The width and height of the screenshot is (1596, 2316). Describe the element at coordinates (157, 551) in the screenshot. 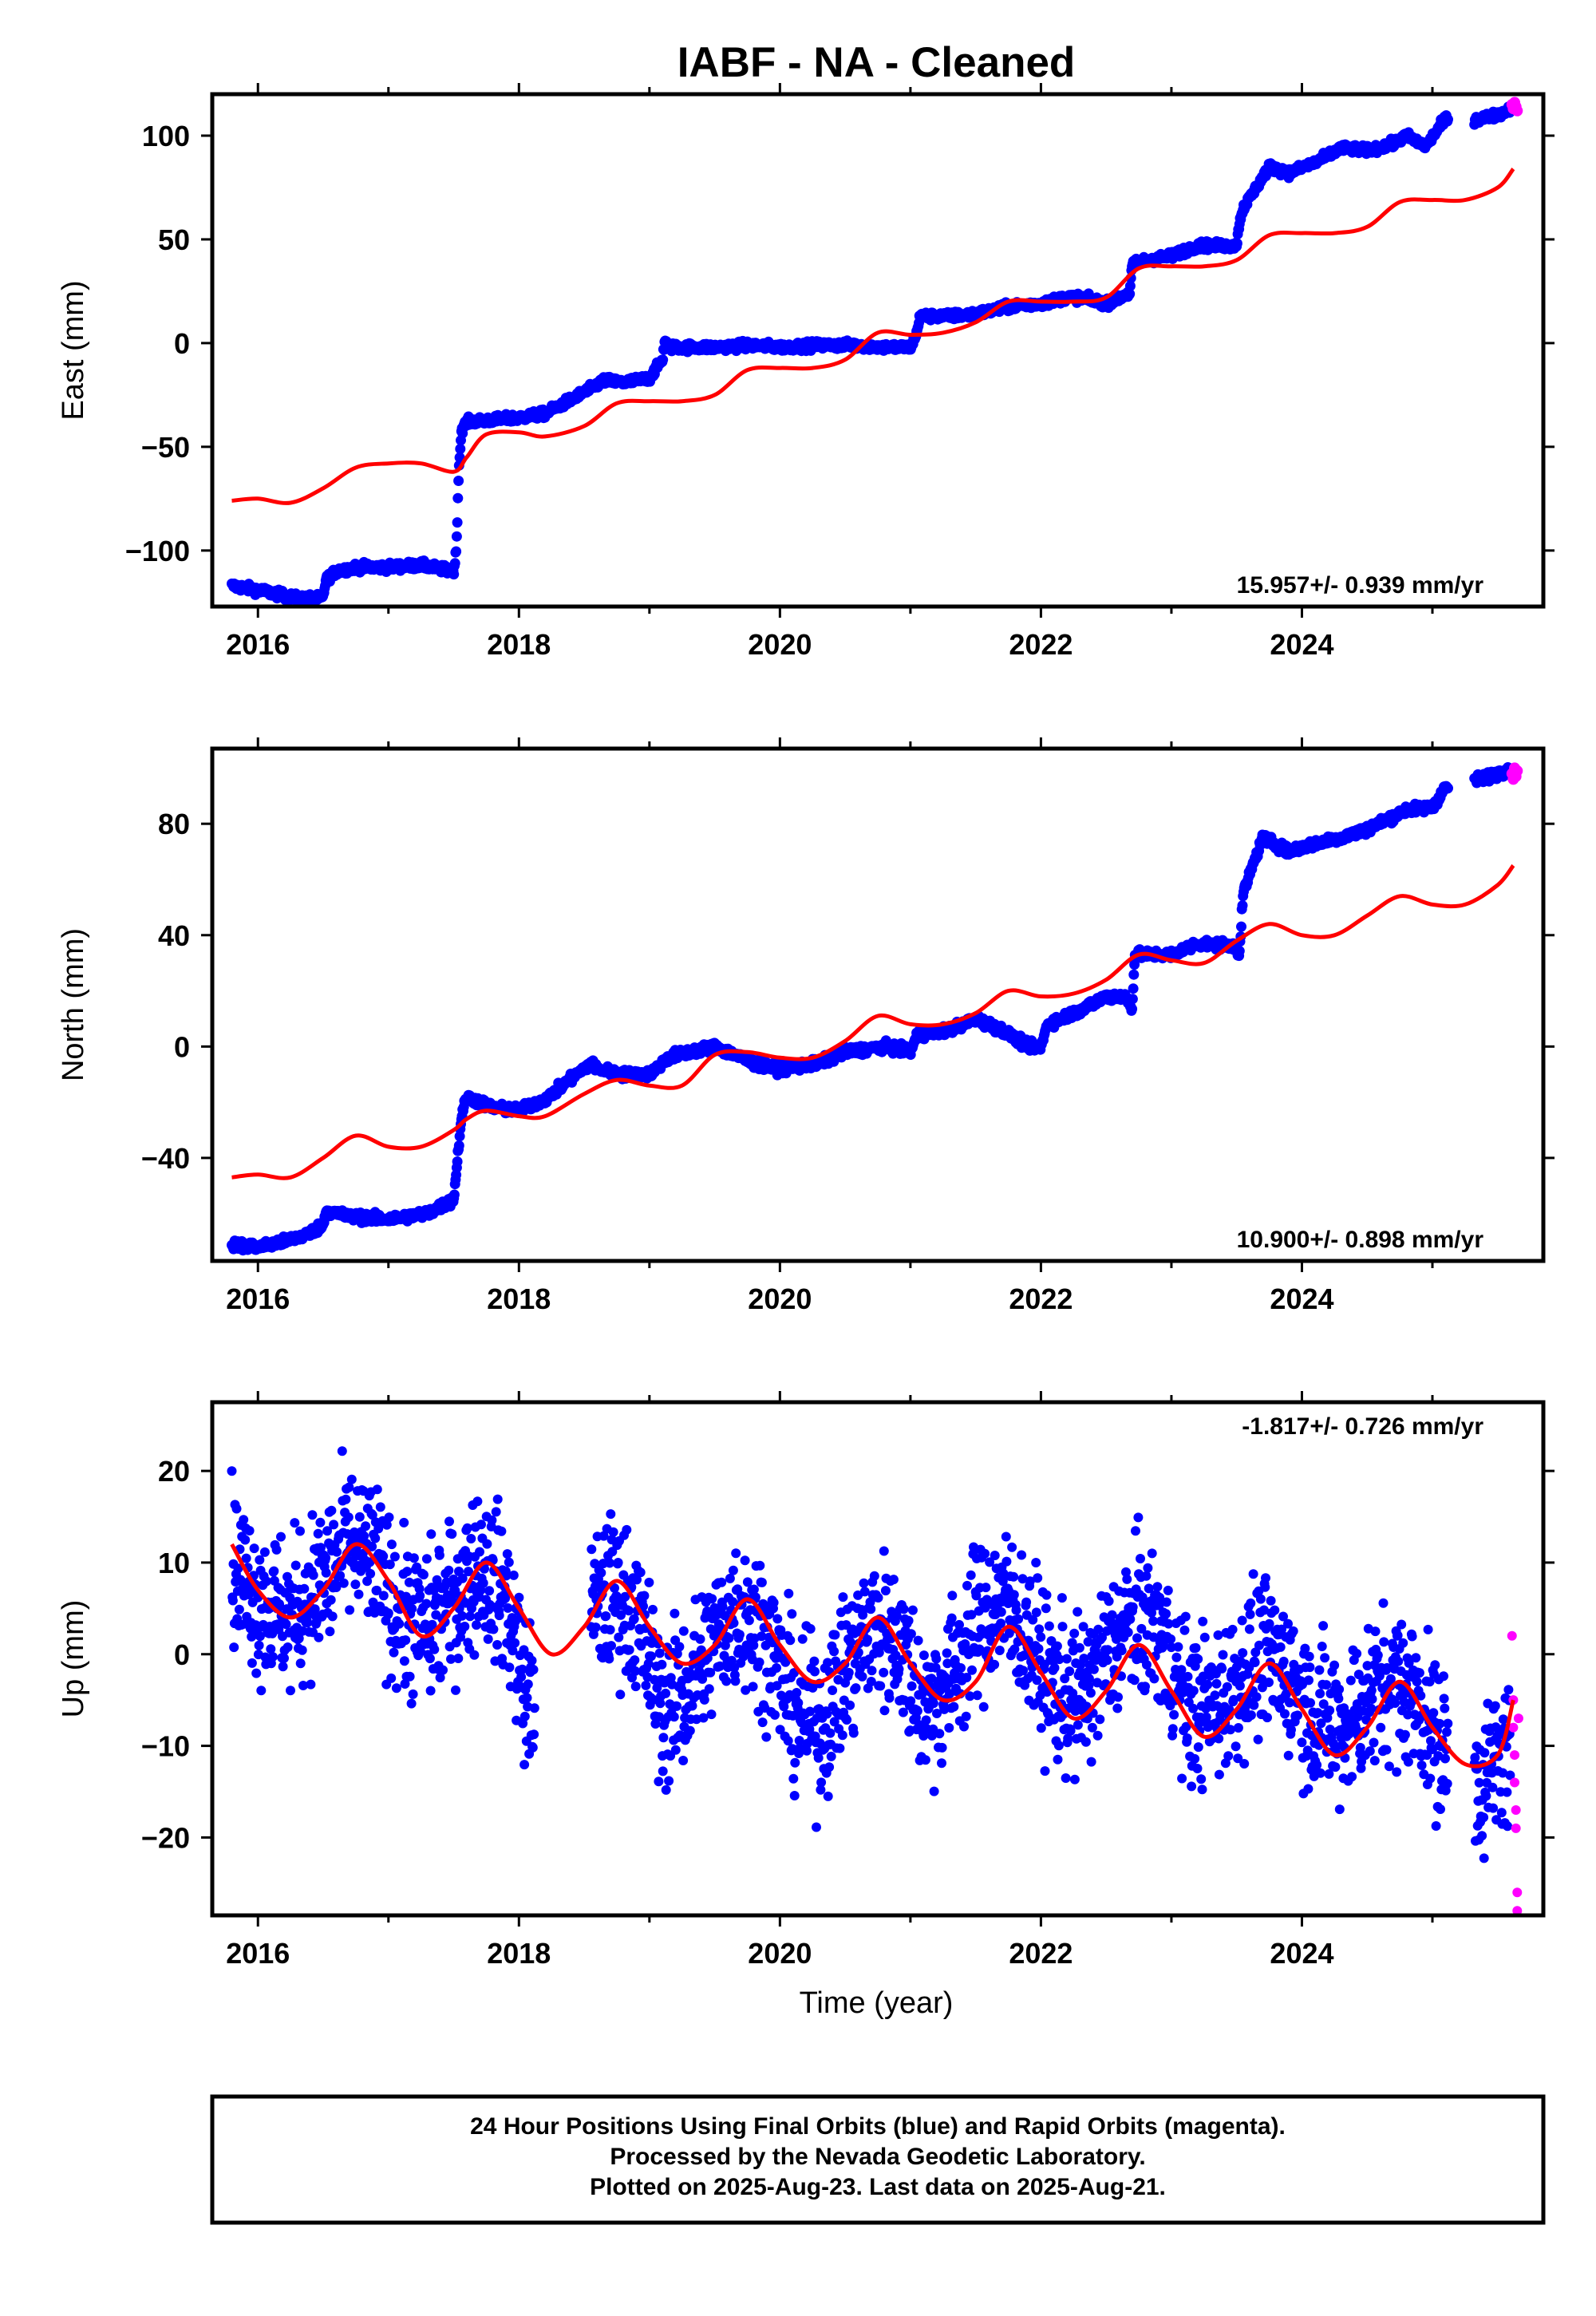

I see `east-y-tick-label: −100` at that location.